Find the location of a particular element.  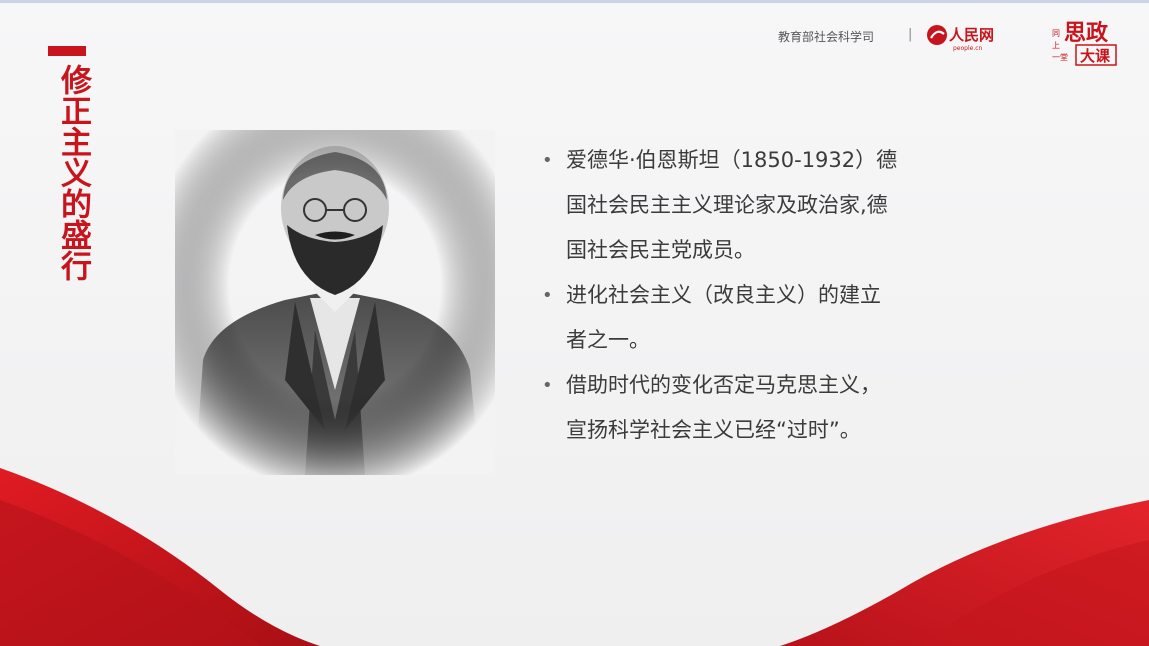

bernstein-portrait is located at coordinates (335, 302).